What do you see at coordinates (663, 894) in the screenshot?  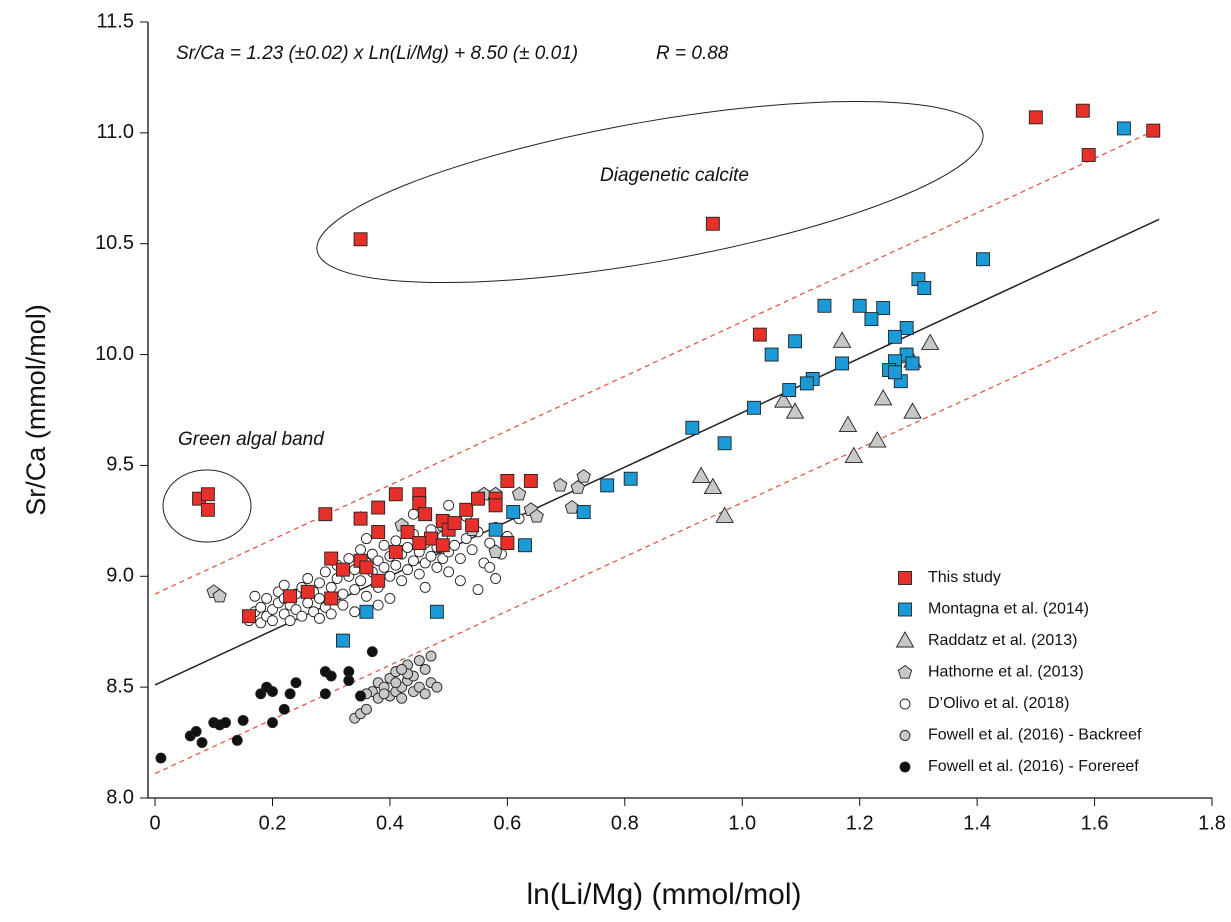 I see `x-axis-title: ln(Li/Mg) (mmol/mol)` at bounding box center [663, 894].